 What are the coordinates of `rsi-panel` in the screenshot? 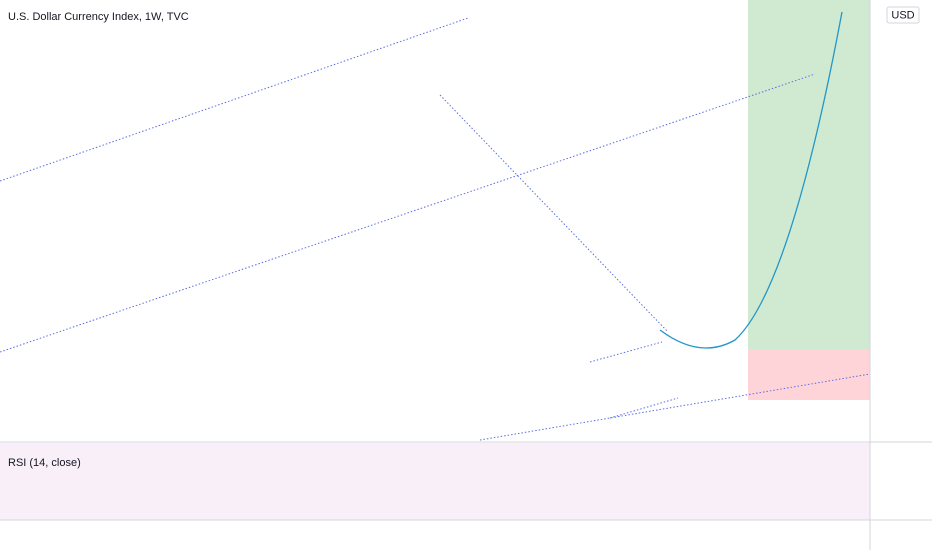 It's located at (435, 481).